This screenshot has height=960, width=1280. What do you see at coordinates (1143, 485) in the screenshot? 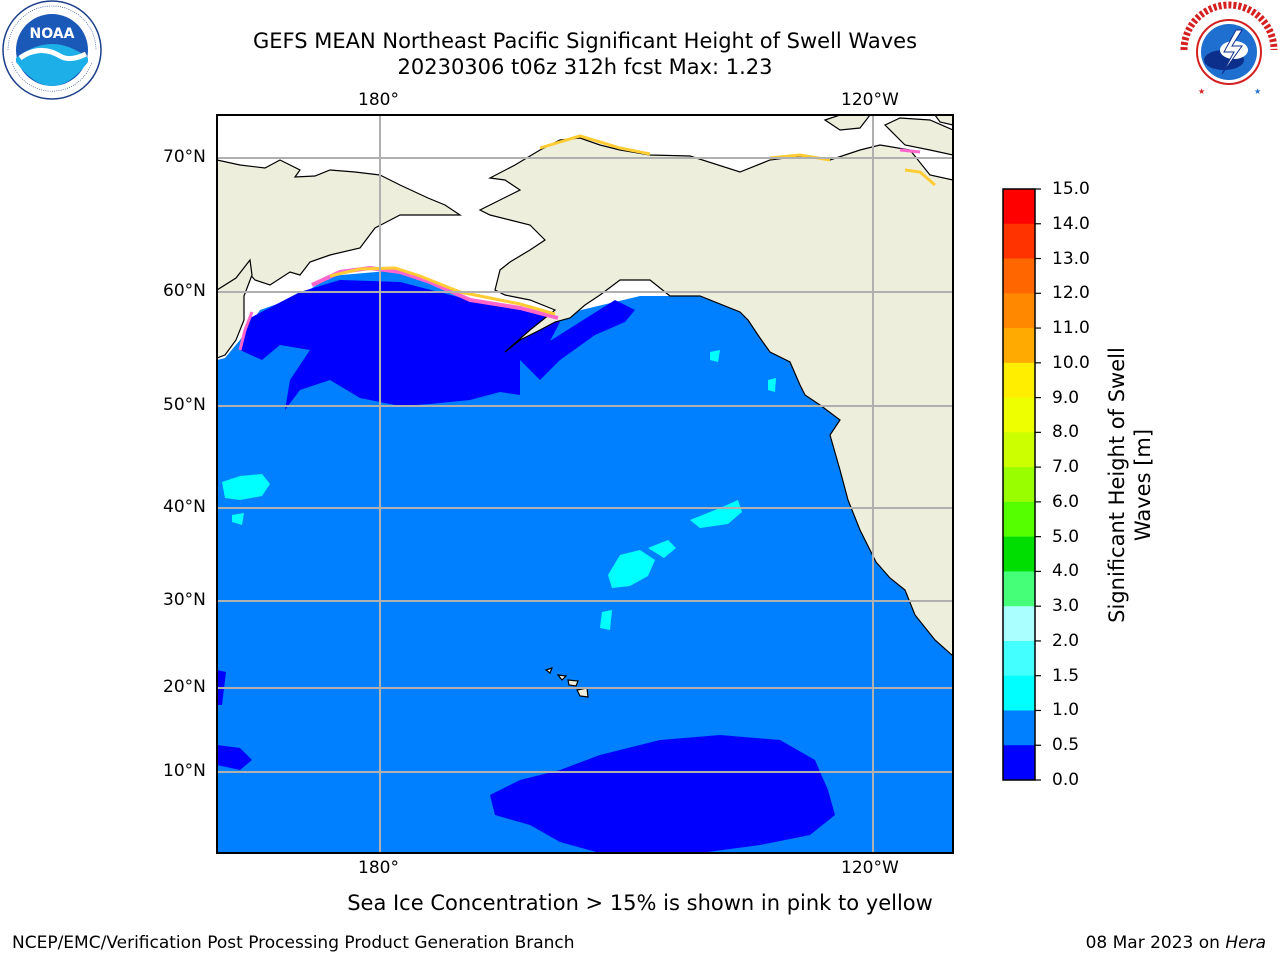
I see `colorbar-title-line2: Waves [m]` at bounding box center [1143, 485].